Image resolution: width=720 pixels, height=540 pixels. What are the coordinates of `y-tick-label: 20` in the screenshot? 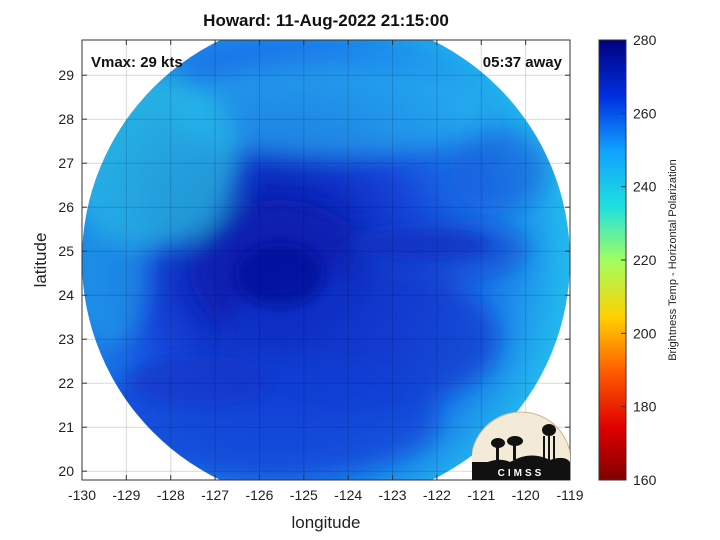 It's located at (66, 471).